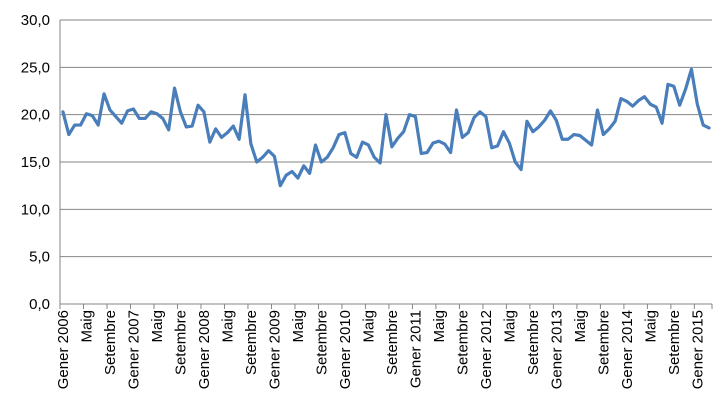 This screenshot has height=420, width=721. What do you see at coordinates (204, 349) in the screenshot?
I see `x-tick-label: Gener 2008` at bounding box center [204, 349].